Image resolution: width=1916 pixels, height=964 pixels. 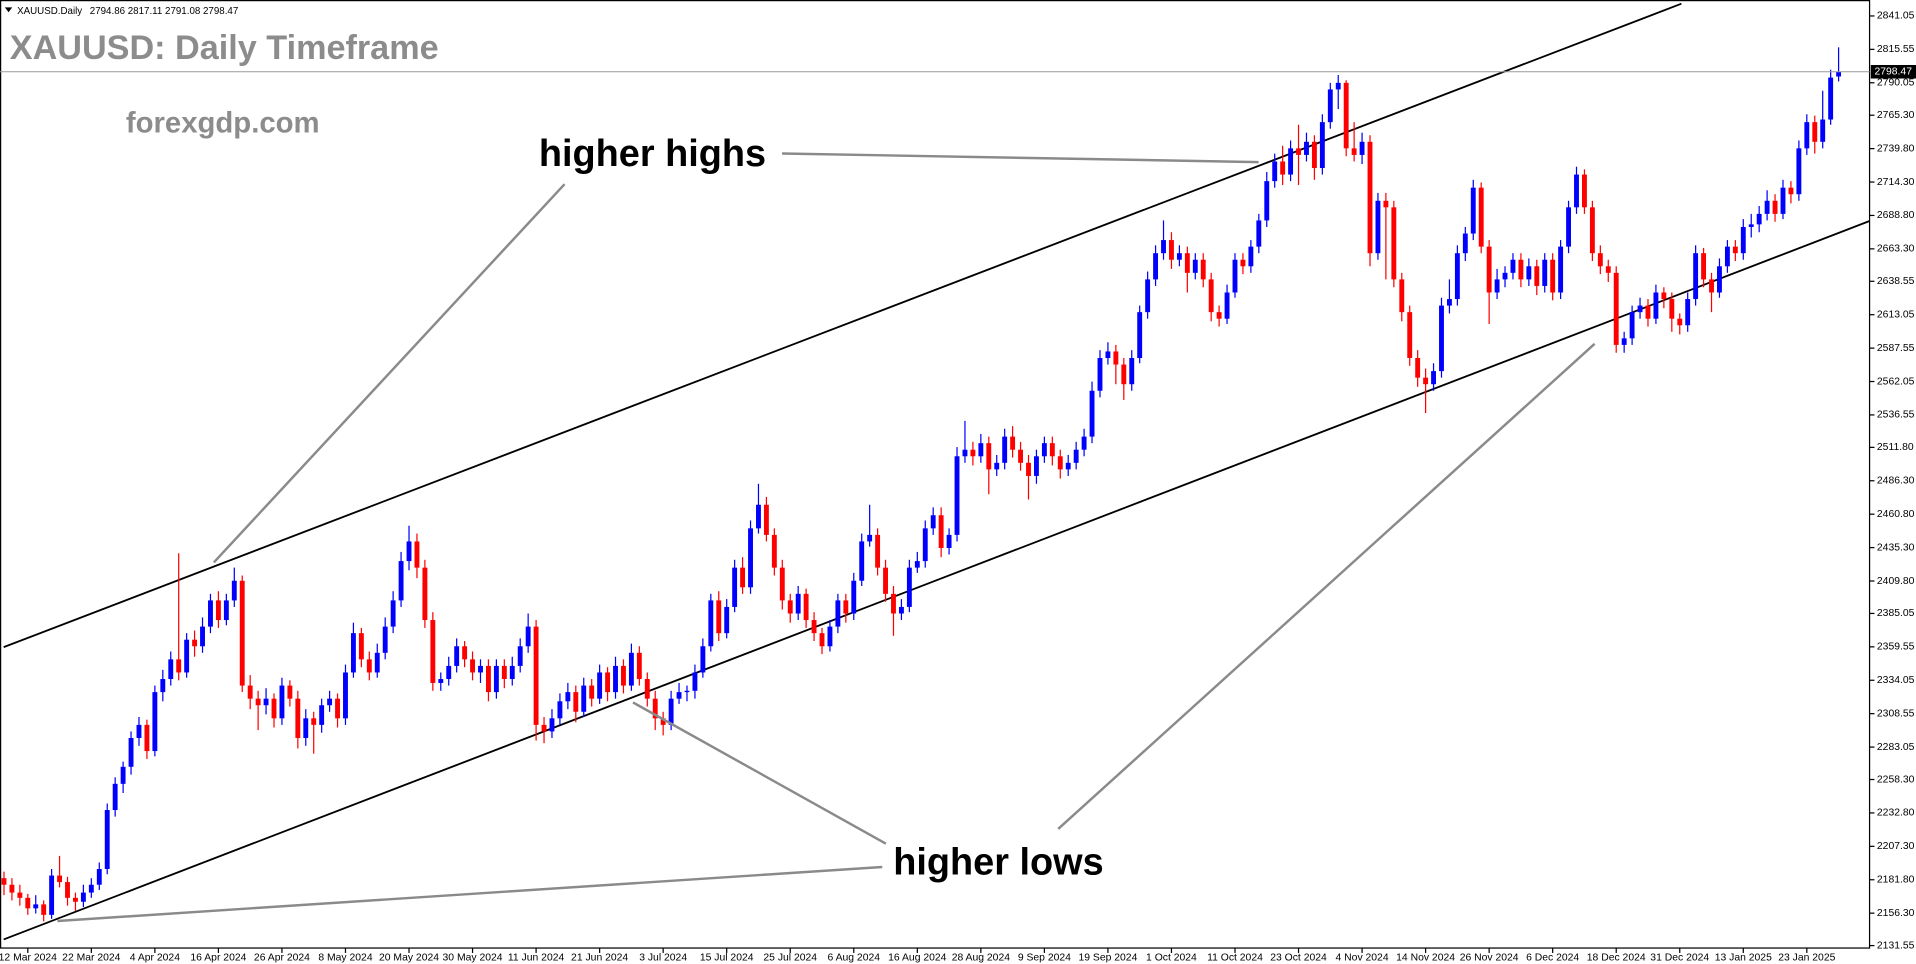 I want to click on y-tick-label: 2359.55, so click(x=1896, y=647).